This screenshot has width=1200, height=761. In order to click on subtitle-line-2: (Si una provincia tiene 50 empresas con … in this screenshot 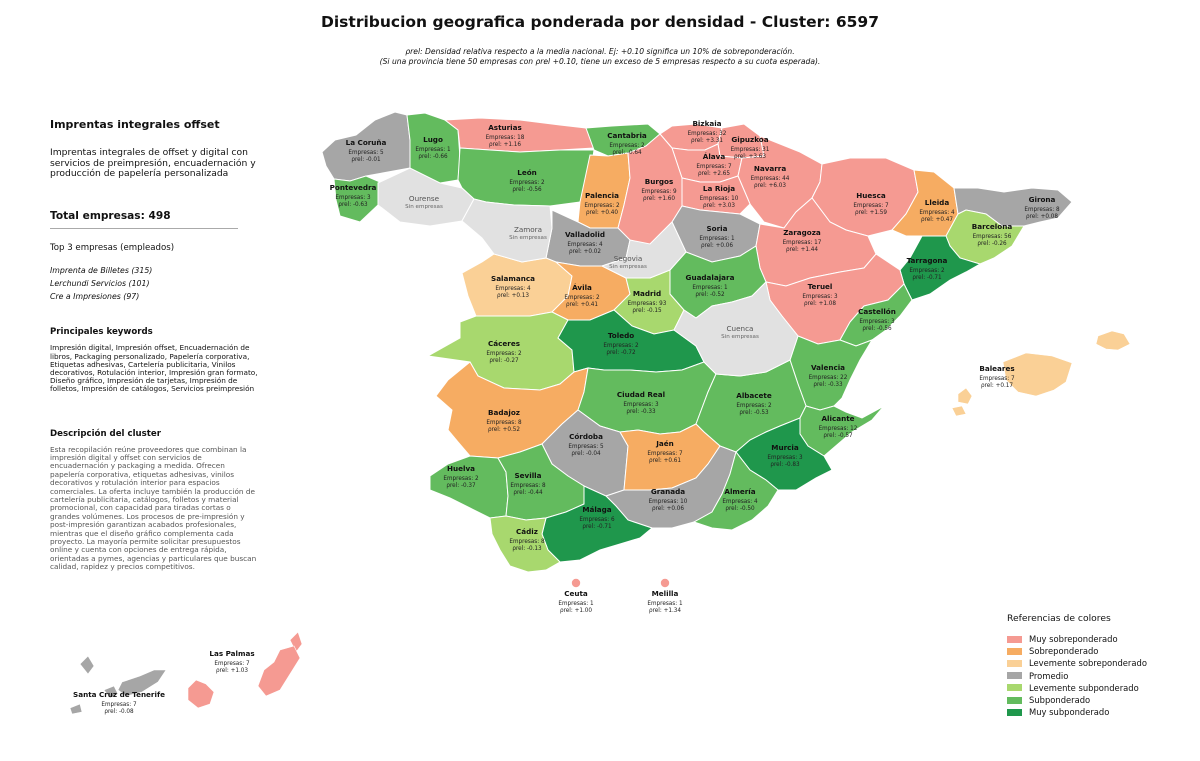, I will do `click(600, 61)`.